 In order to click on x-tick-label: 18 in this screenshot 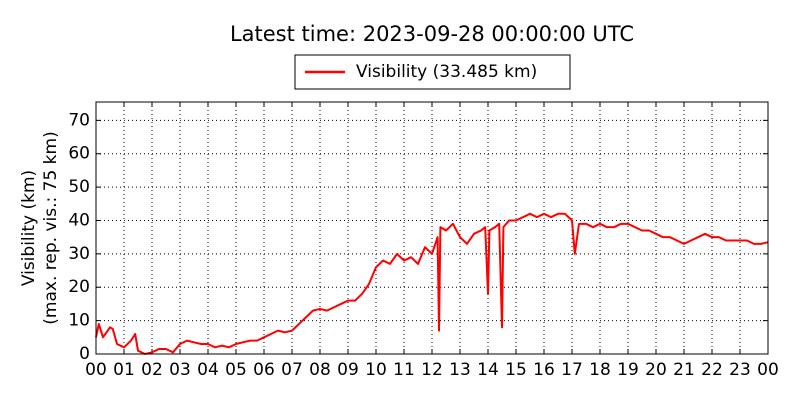, I will do `click(600, 370)`.